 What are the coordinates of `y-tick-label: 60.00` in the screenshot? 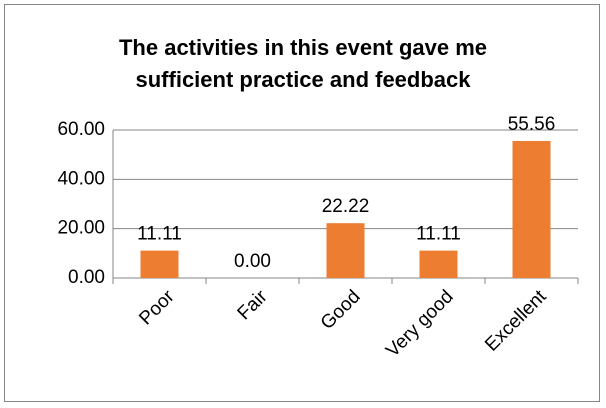 It's located at (81, 129).